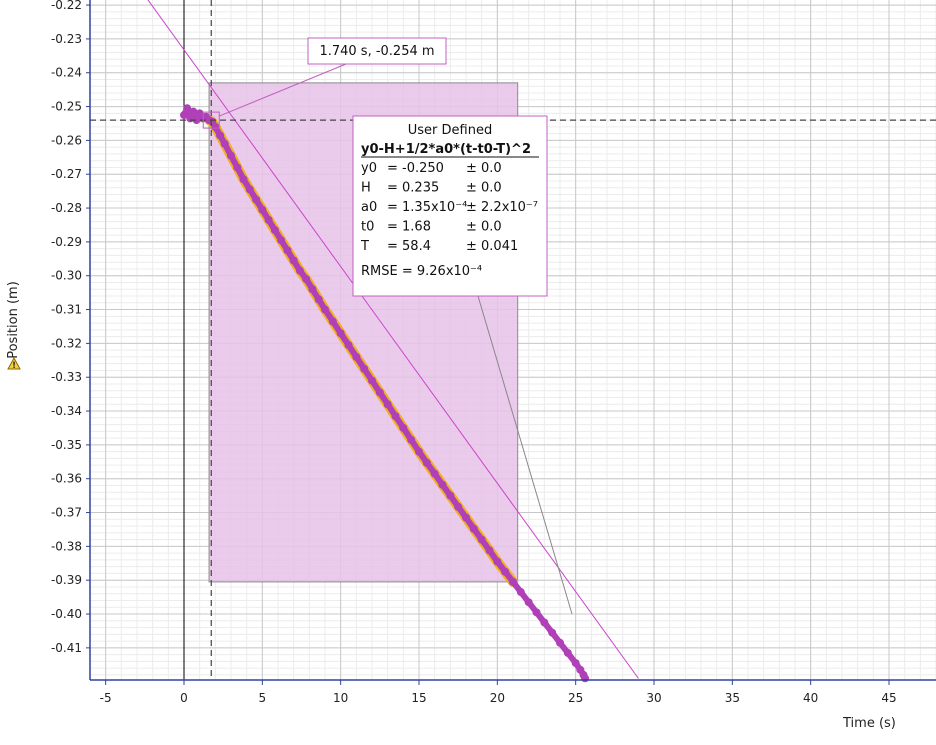 This screenshot has width=936, height=745. I want to click on x-tick-label: 45, so click(888, 698).